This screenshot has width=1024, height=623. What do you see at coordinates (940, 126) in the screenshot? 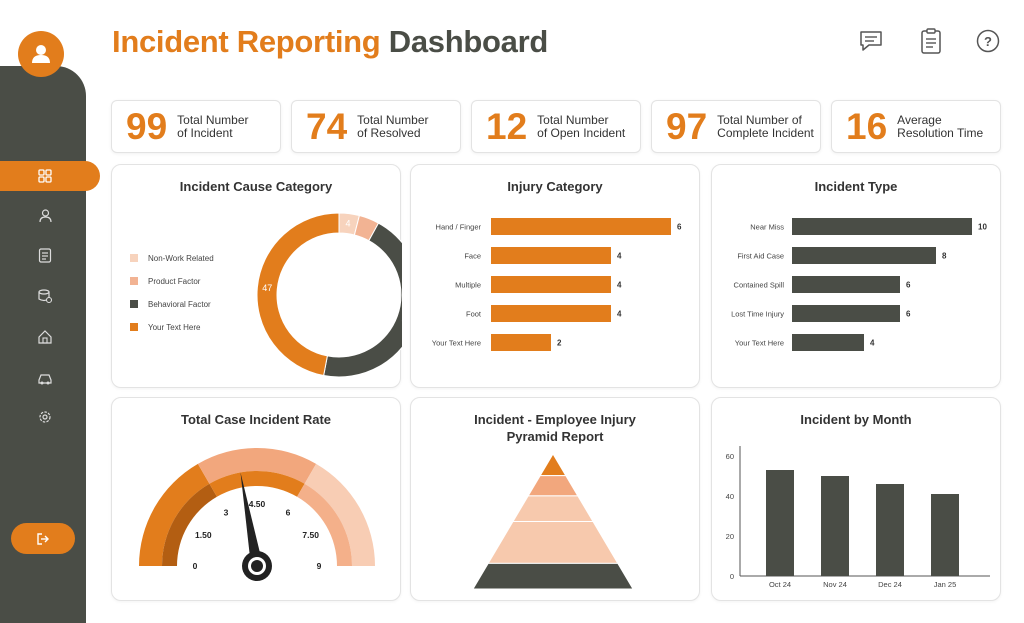
I see `kpi-label: Average Resolution Time` at bounding box center [940, 126].